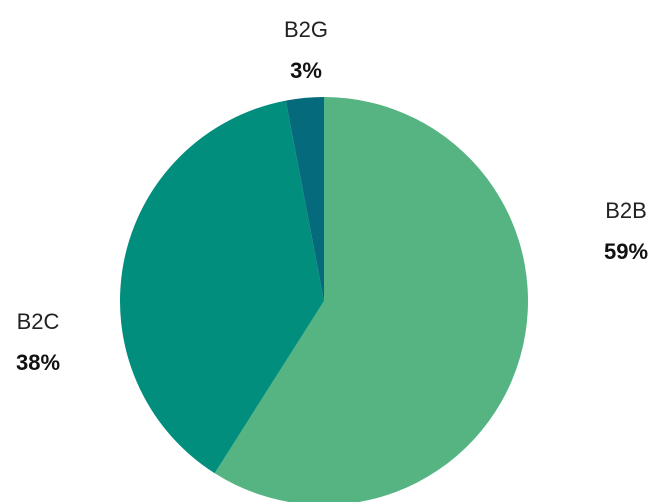 Image resolution: width=658 pixels, height=502 pixels. Describe the element at coordinates (304, 198) in the screenshot. I see `pie-slice-b2g` at that location.